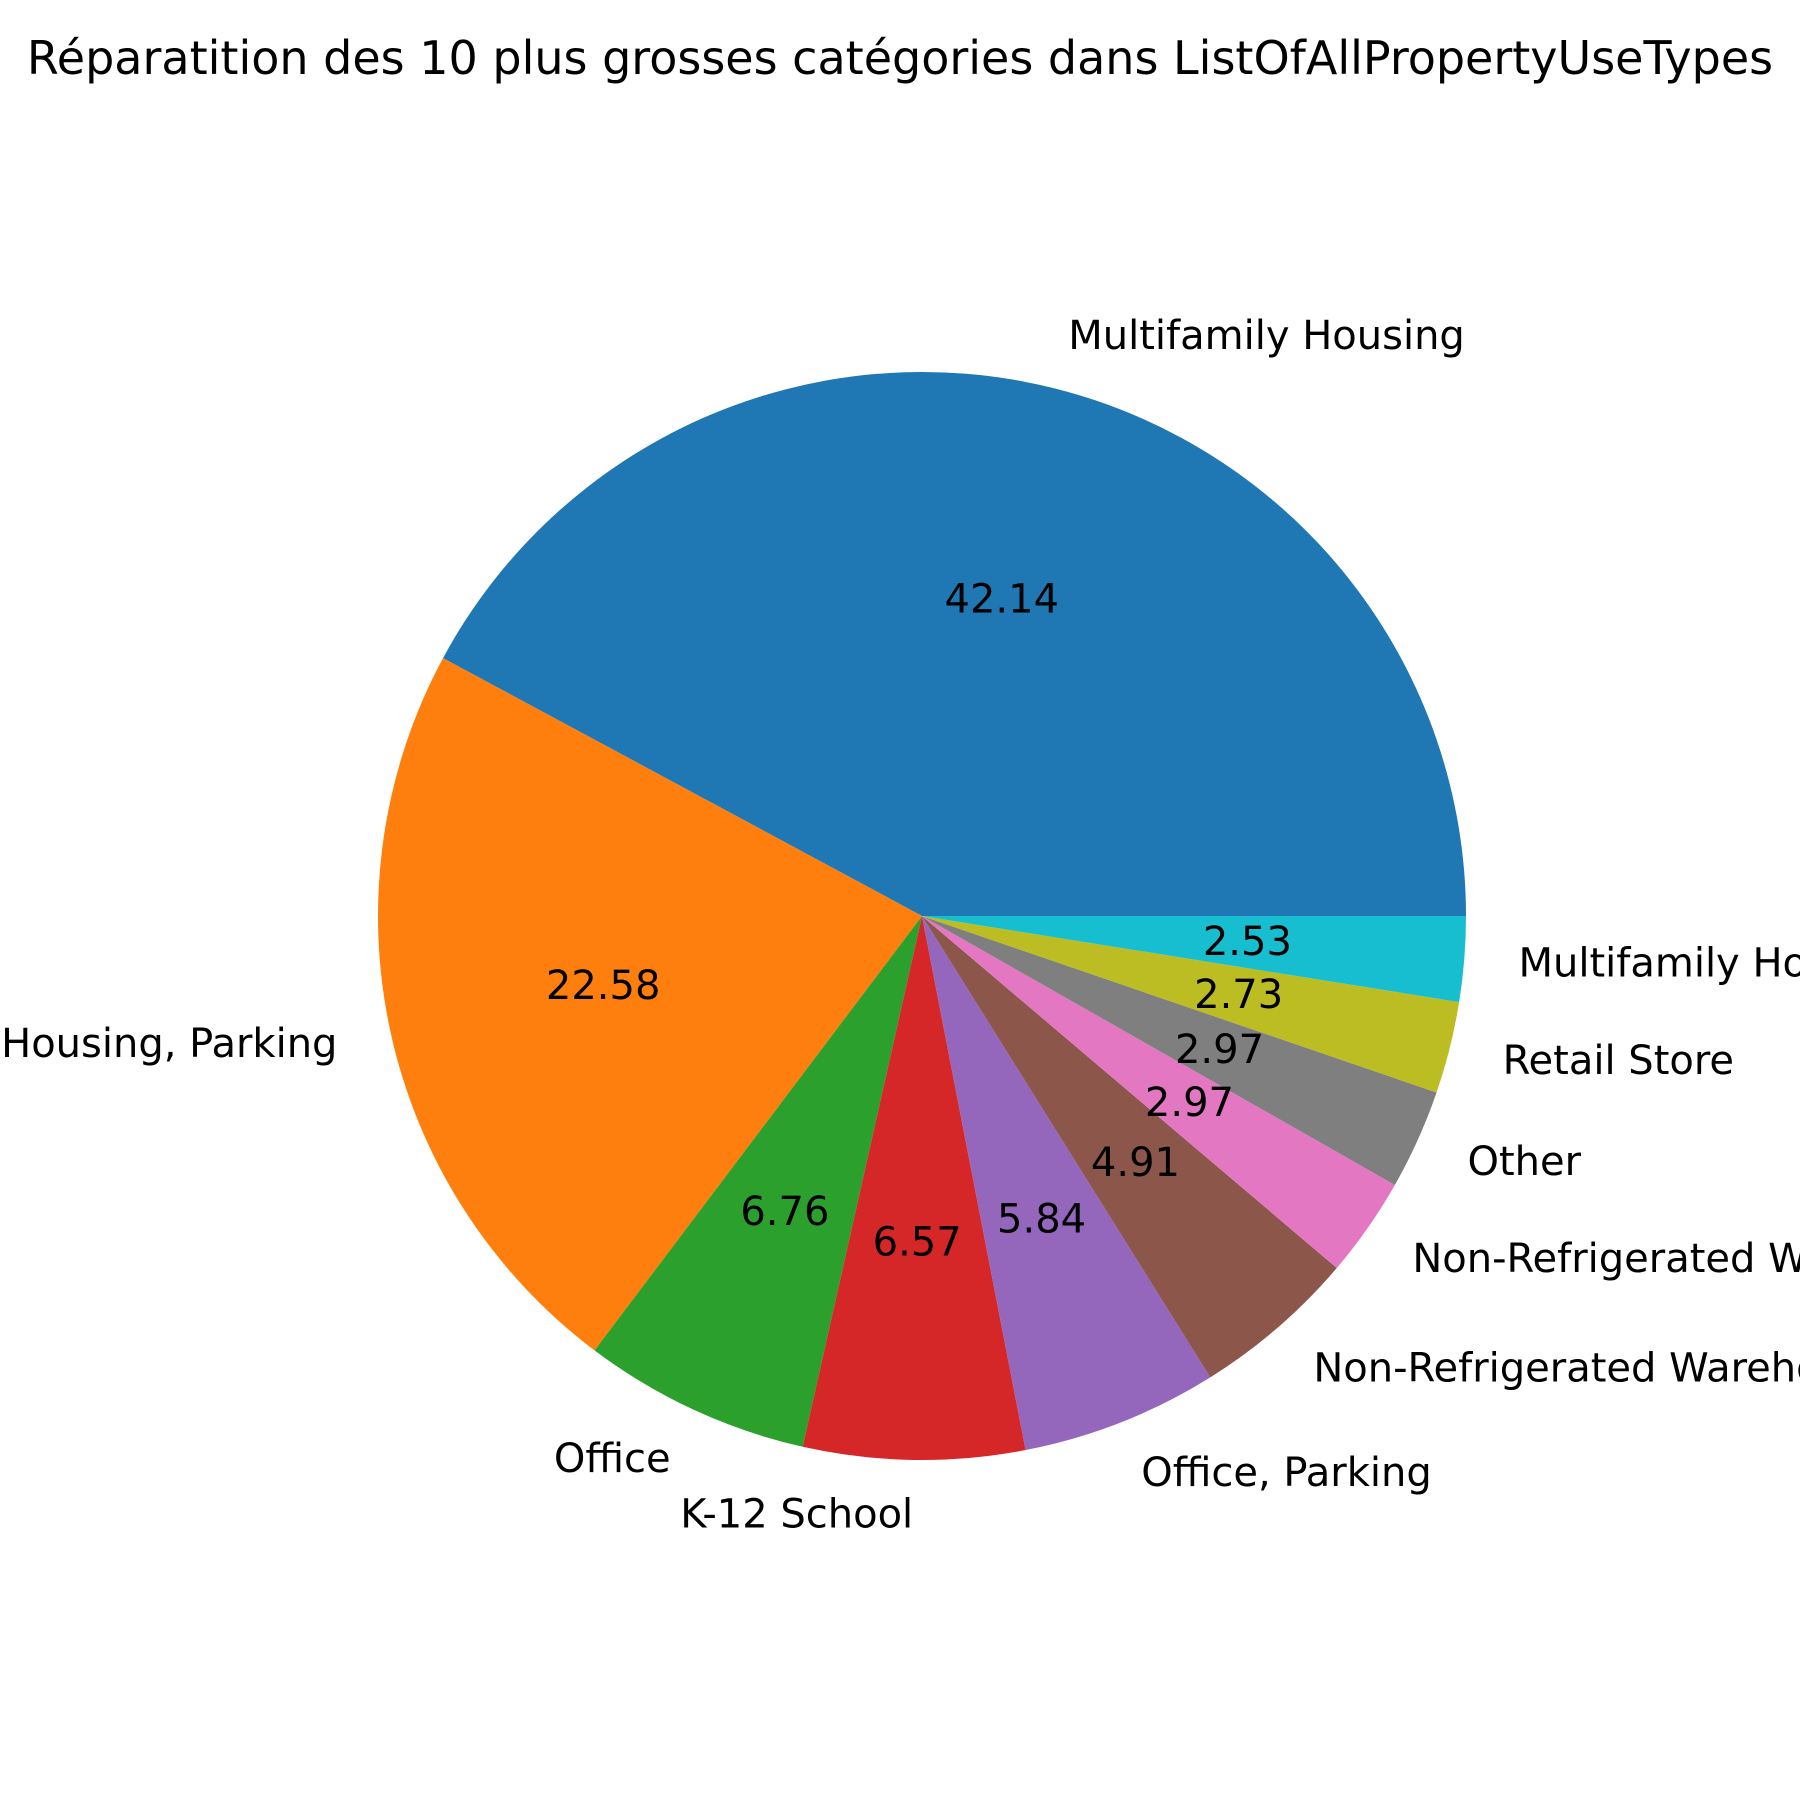  I want to click on slice-label-multifamily-housing-parking: Multifamily Housing, Parking, so click(168, 1044).